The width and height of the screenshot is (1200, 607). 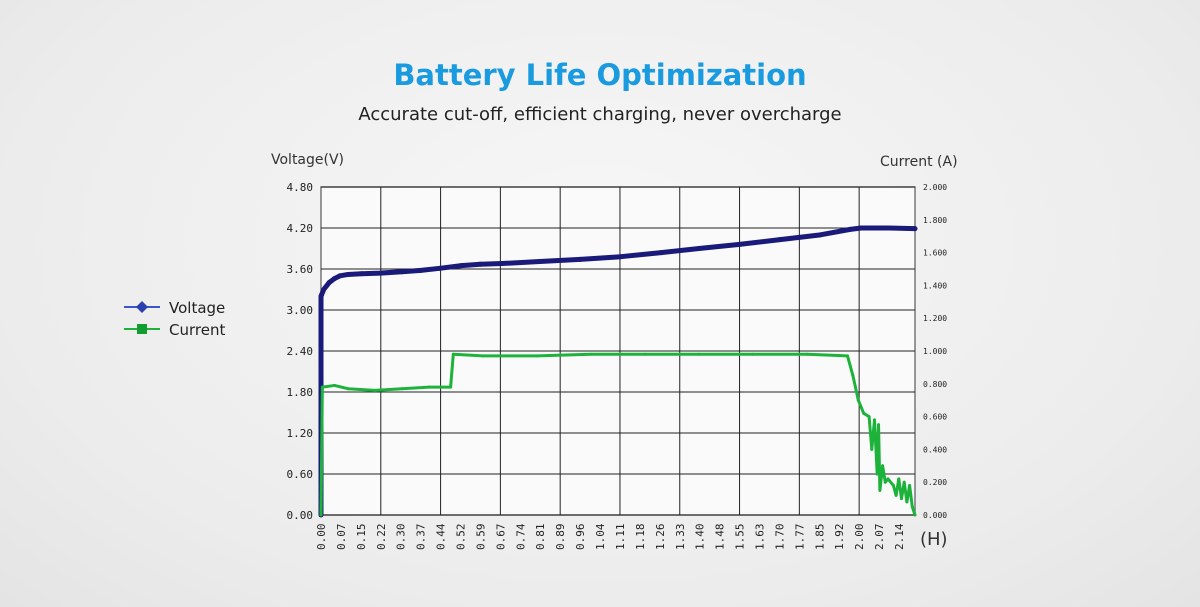 What do you see at coordinates (174, 319) in the screenshot?
I see `legend: Voltage Current` at bounding box center [174, 319].